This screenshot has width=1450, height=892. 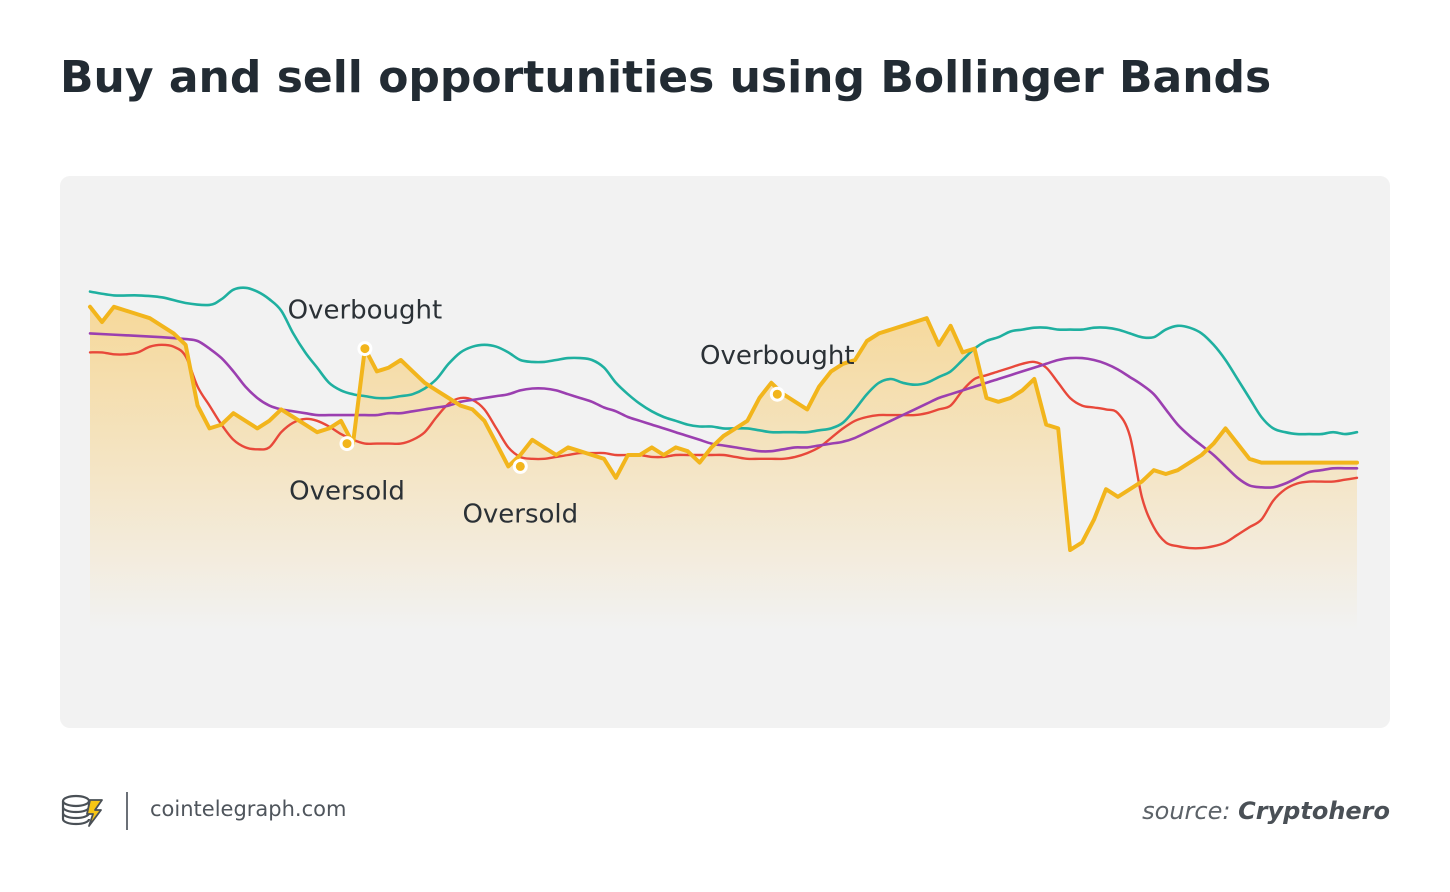 I want to click on source-name: Cryptohero, so click(x=1314, y=811).